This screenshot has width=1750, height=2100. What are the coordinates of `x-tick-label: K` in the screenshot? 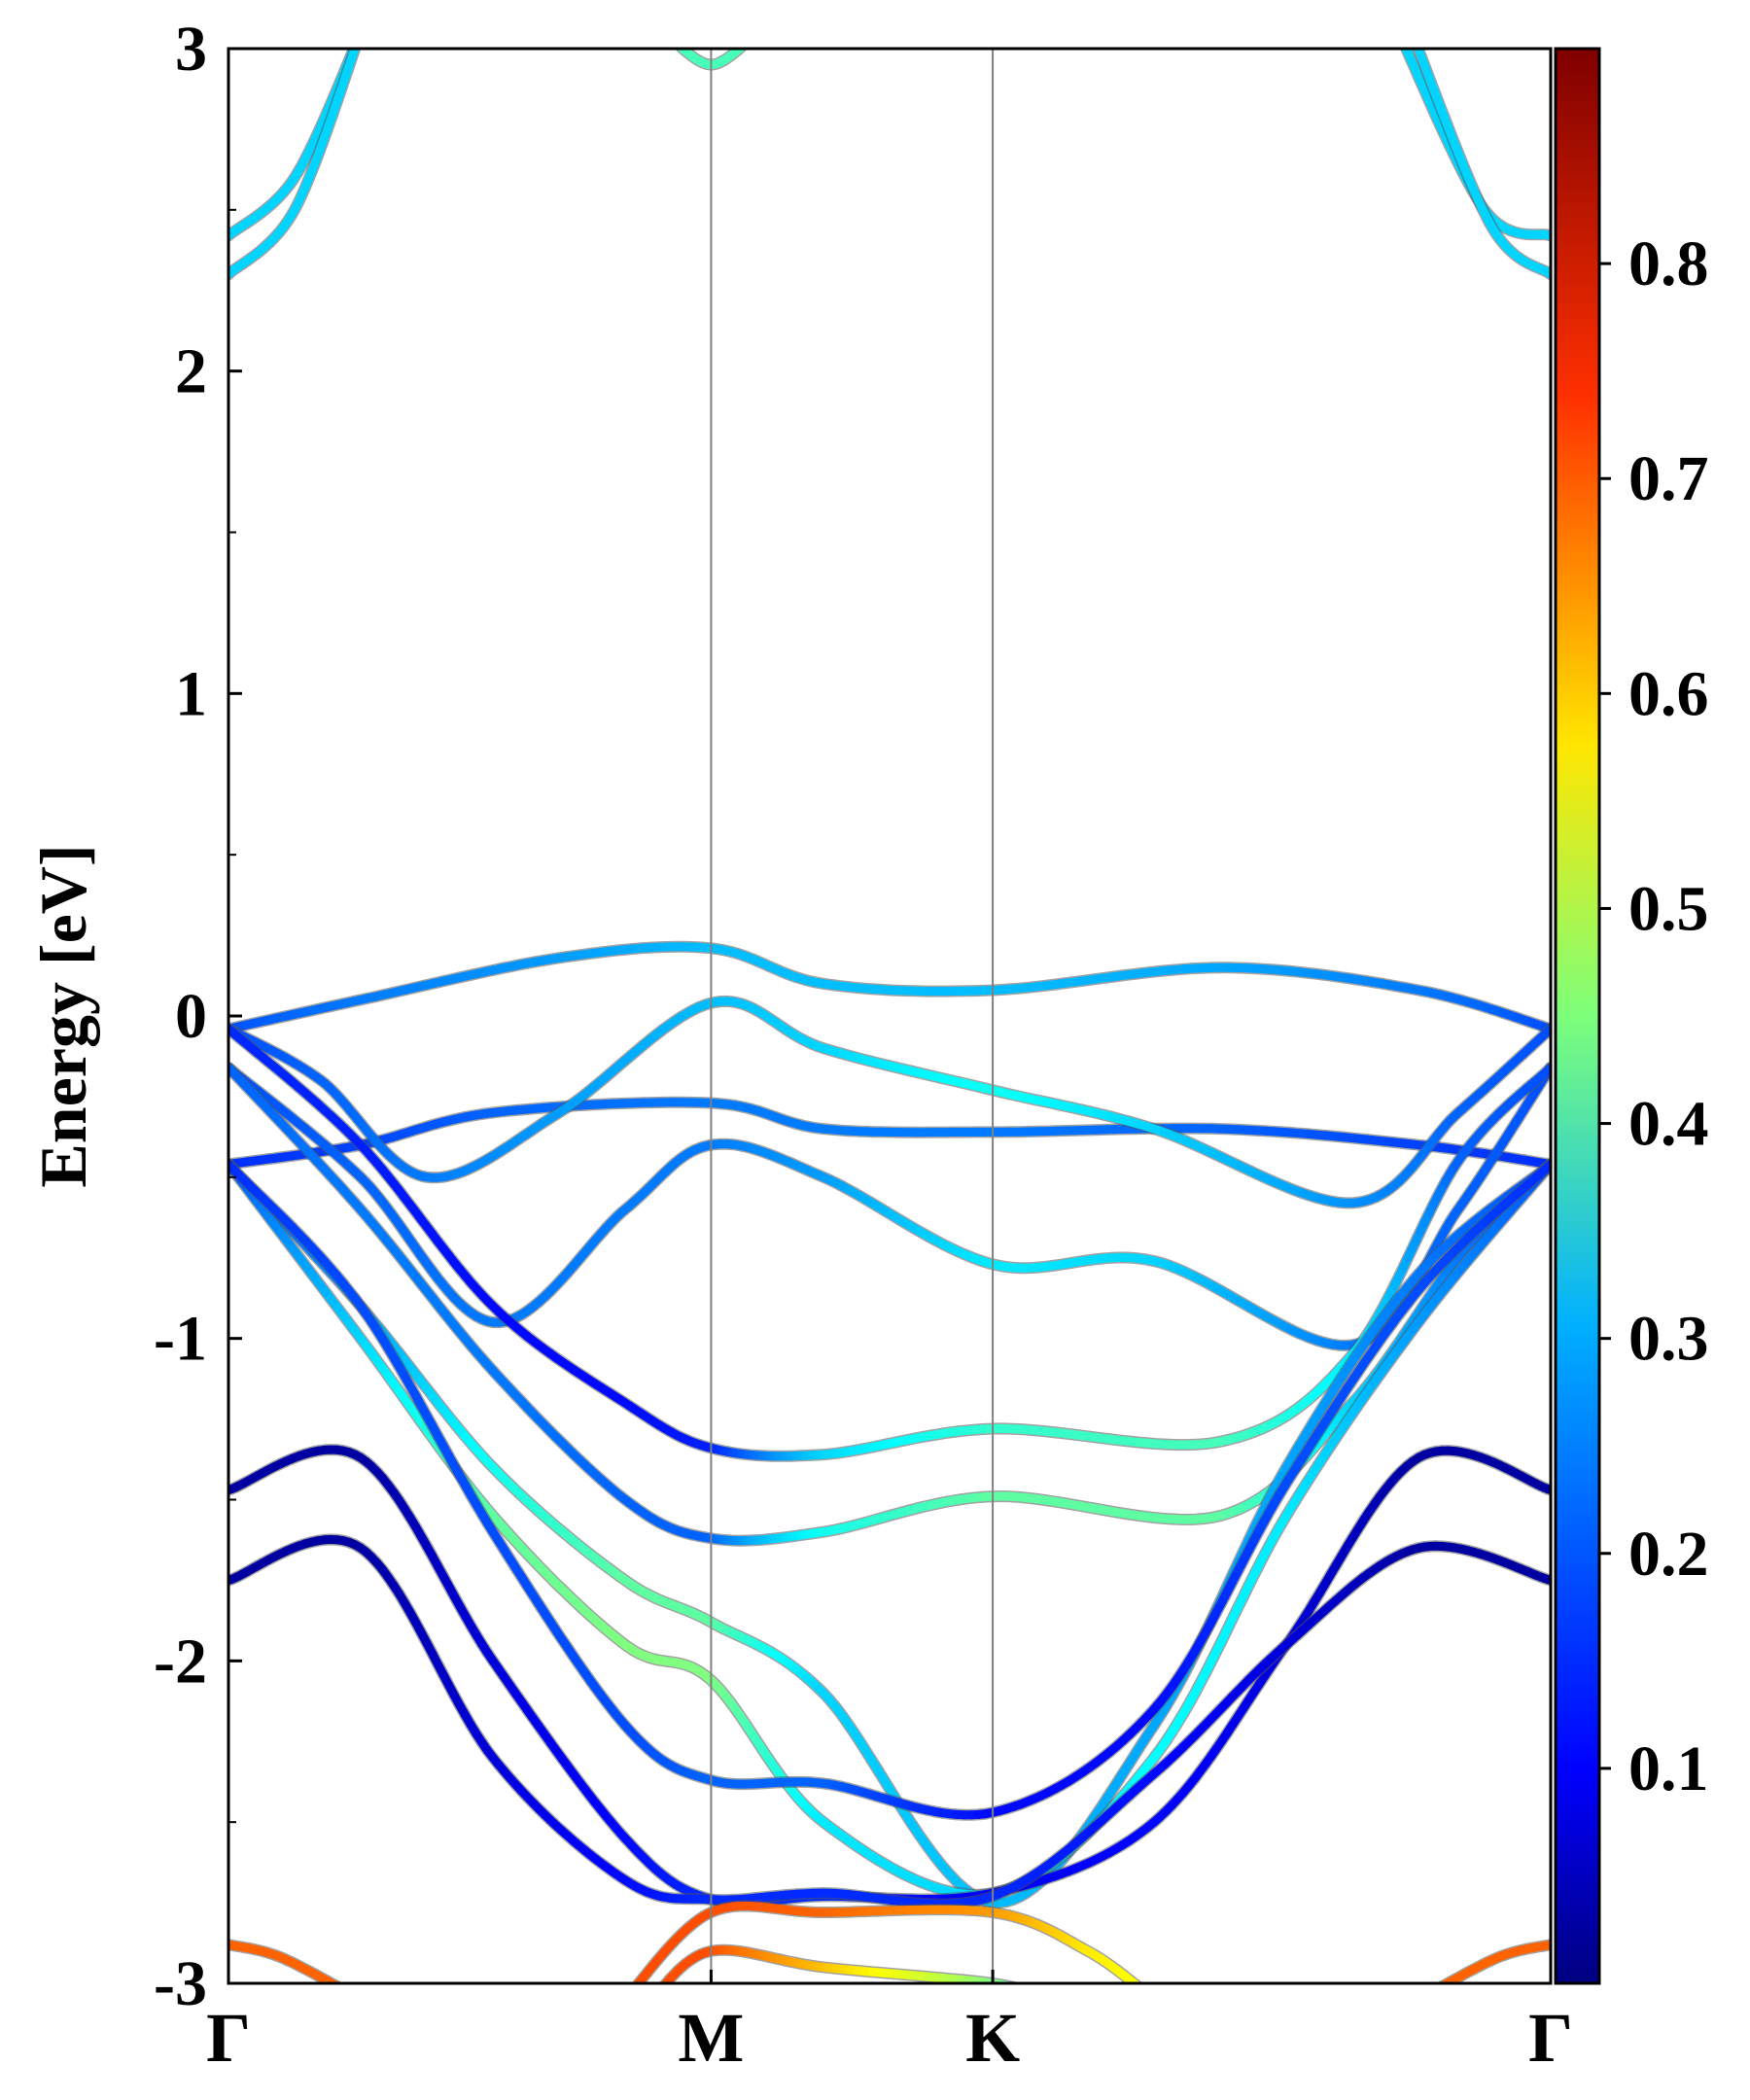 It's located at (992, 2038).